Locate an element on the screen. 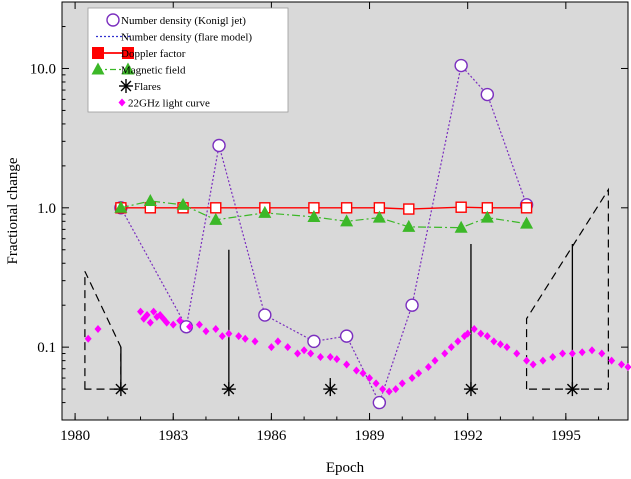 Image resolution: width=631 pixels, height=479 pixels. series-line-magnetic-field is located at coordinates (323, 214).